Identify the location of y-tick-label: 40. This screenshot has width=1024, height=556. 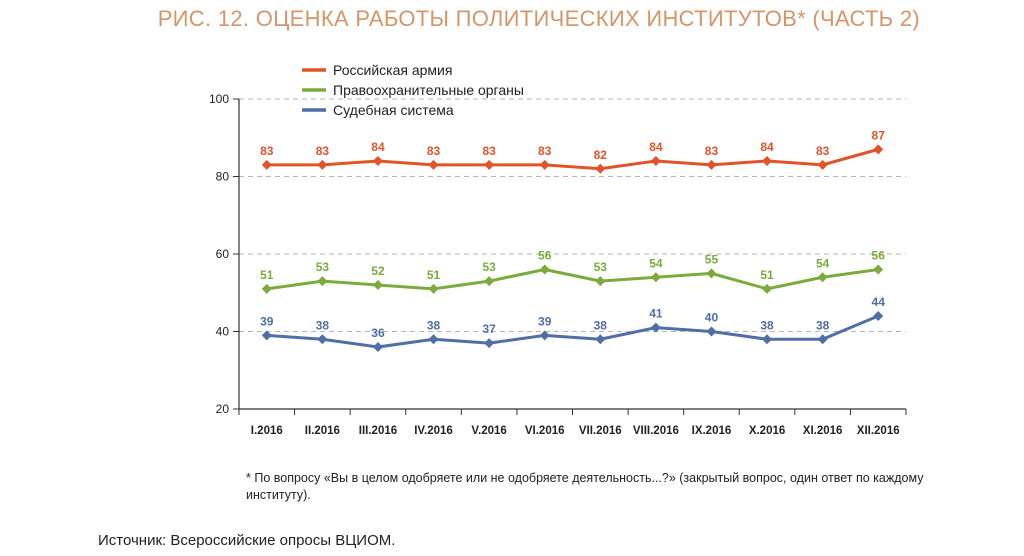
(223, 332).